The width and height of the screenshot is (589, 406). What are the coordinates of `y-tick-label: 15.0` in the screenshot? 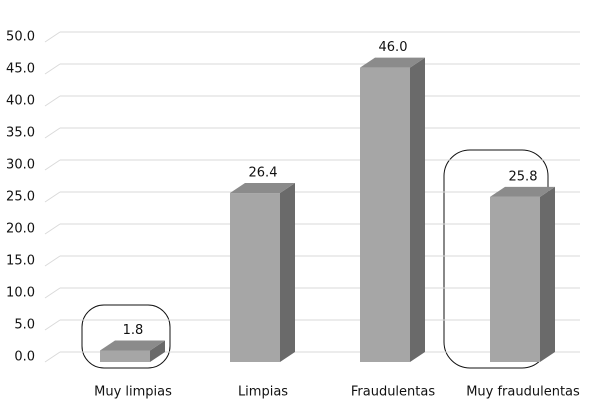 It's located at (20, 261).